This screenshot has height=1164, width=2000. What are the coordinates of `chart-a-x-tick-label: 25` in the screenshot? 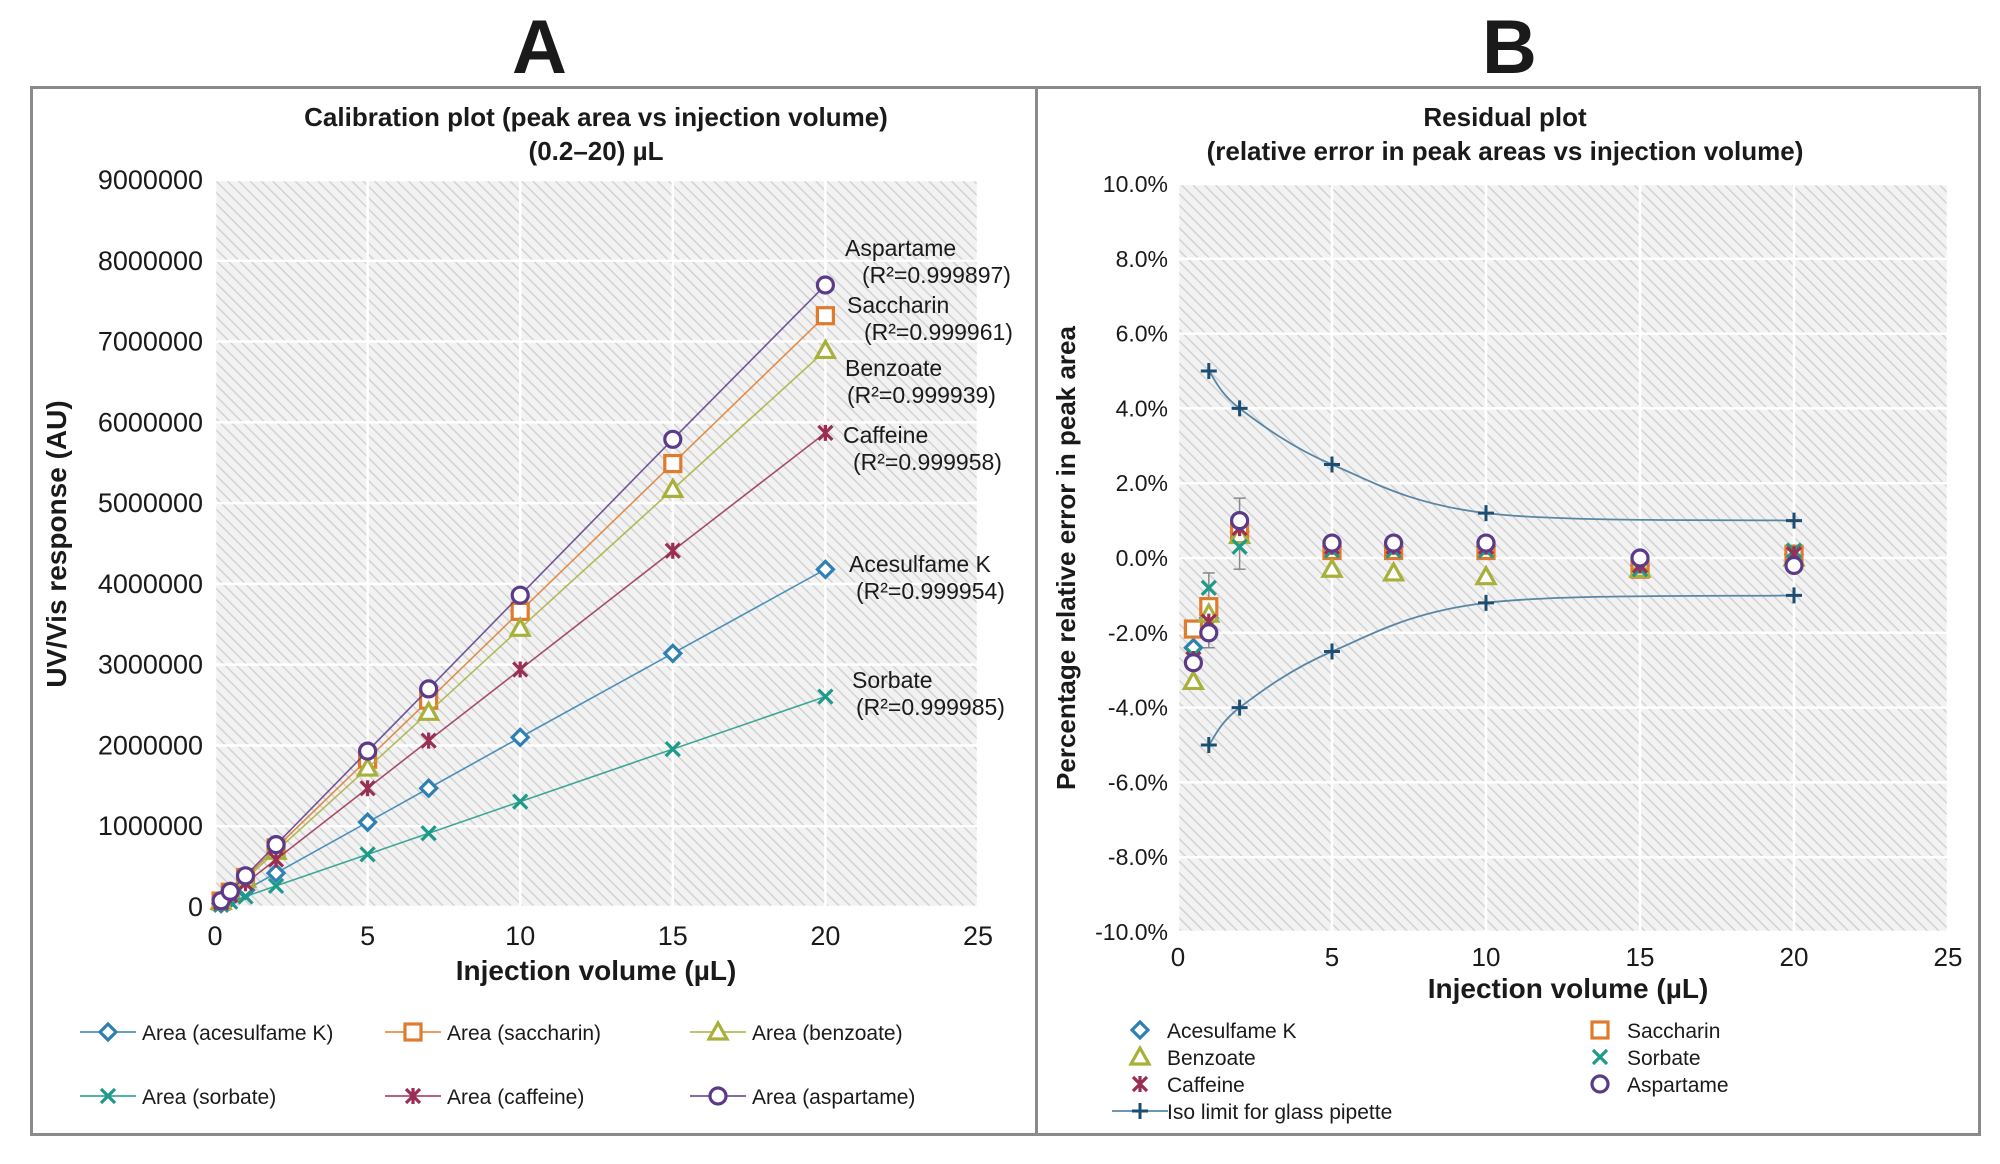 It's located at (978, 936).